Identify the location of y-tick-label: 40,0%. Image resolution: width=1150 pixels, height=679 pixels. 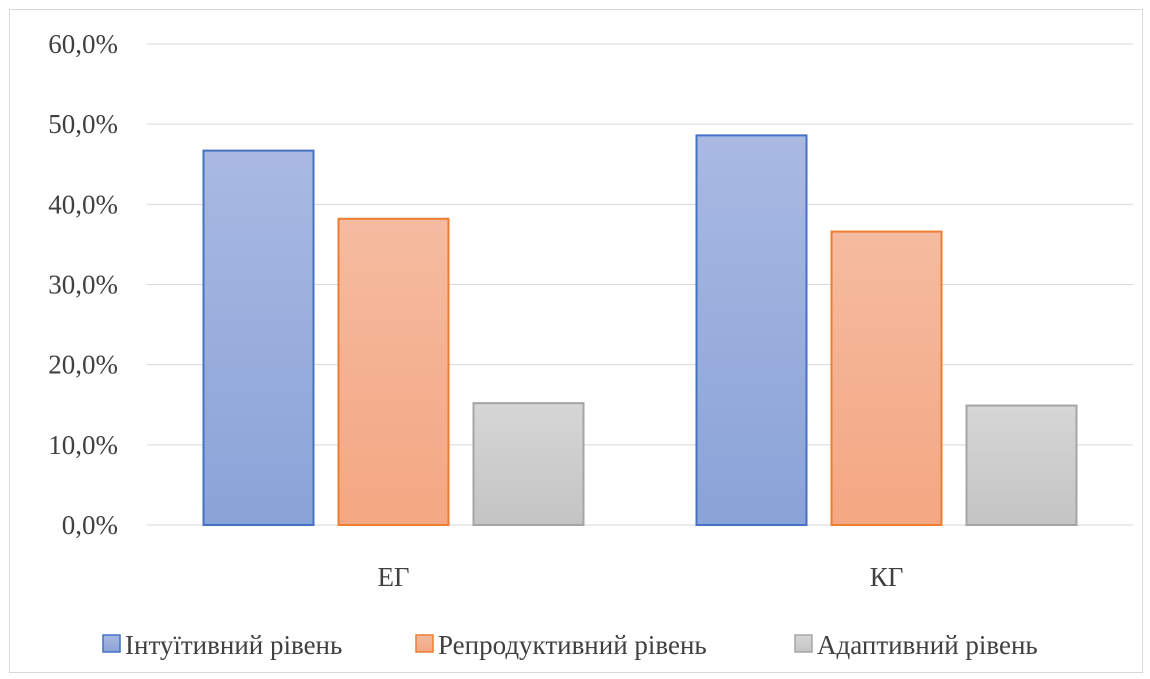
(83, 204).